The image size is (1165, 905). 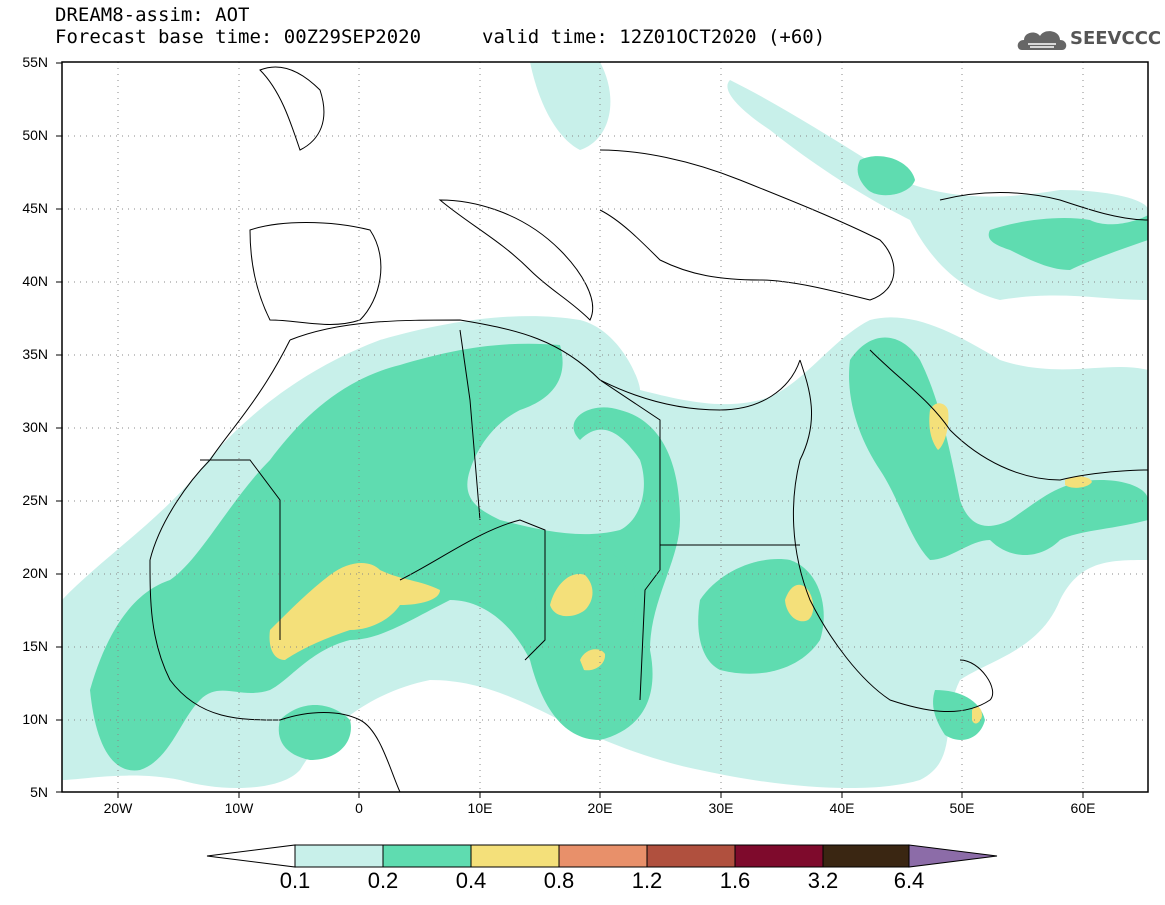 What do you see at coordinates (647, 880) in the screenshot?
I see `colorbar-label: 1.2` at bounding box center [647, 880].